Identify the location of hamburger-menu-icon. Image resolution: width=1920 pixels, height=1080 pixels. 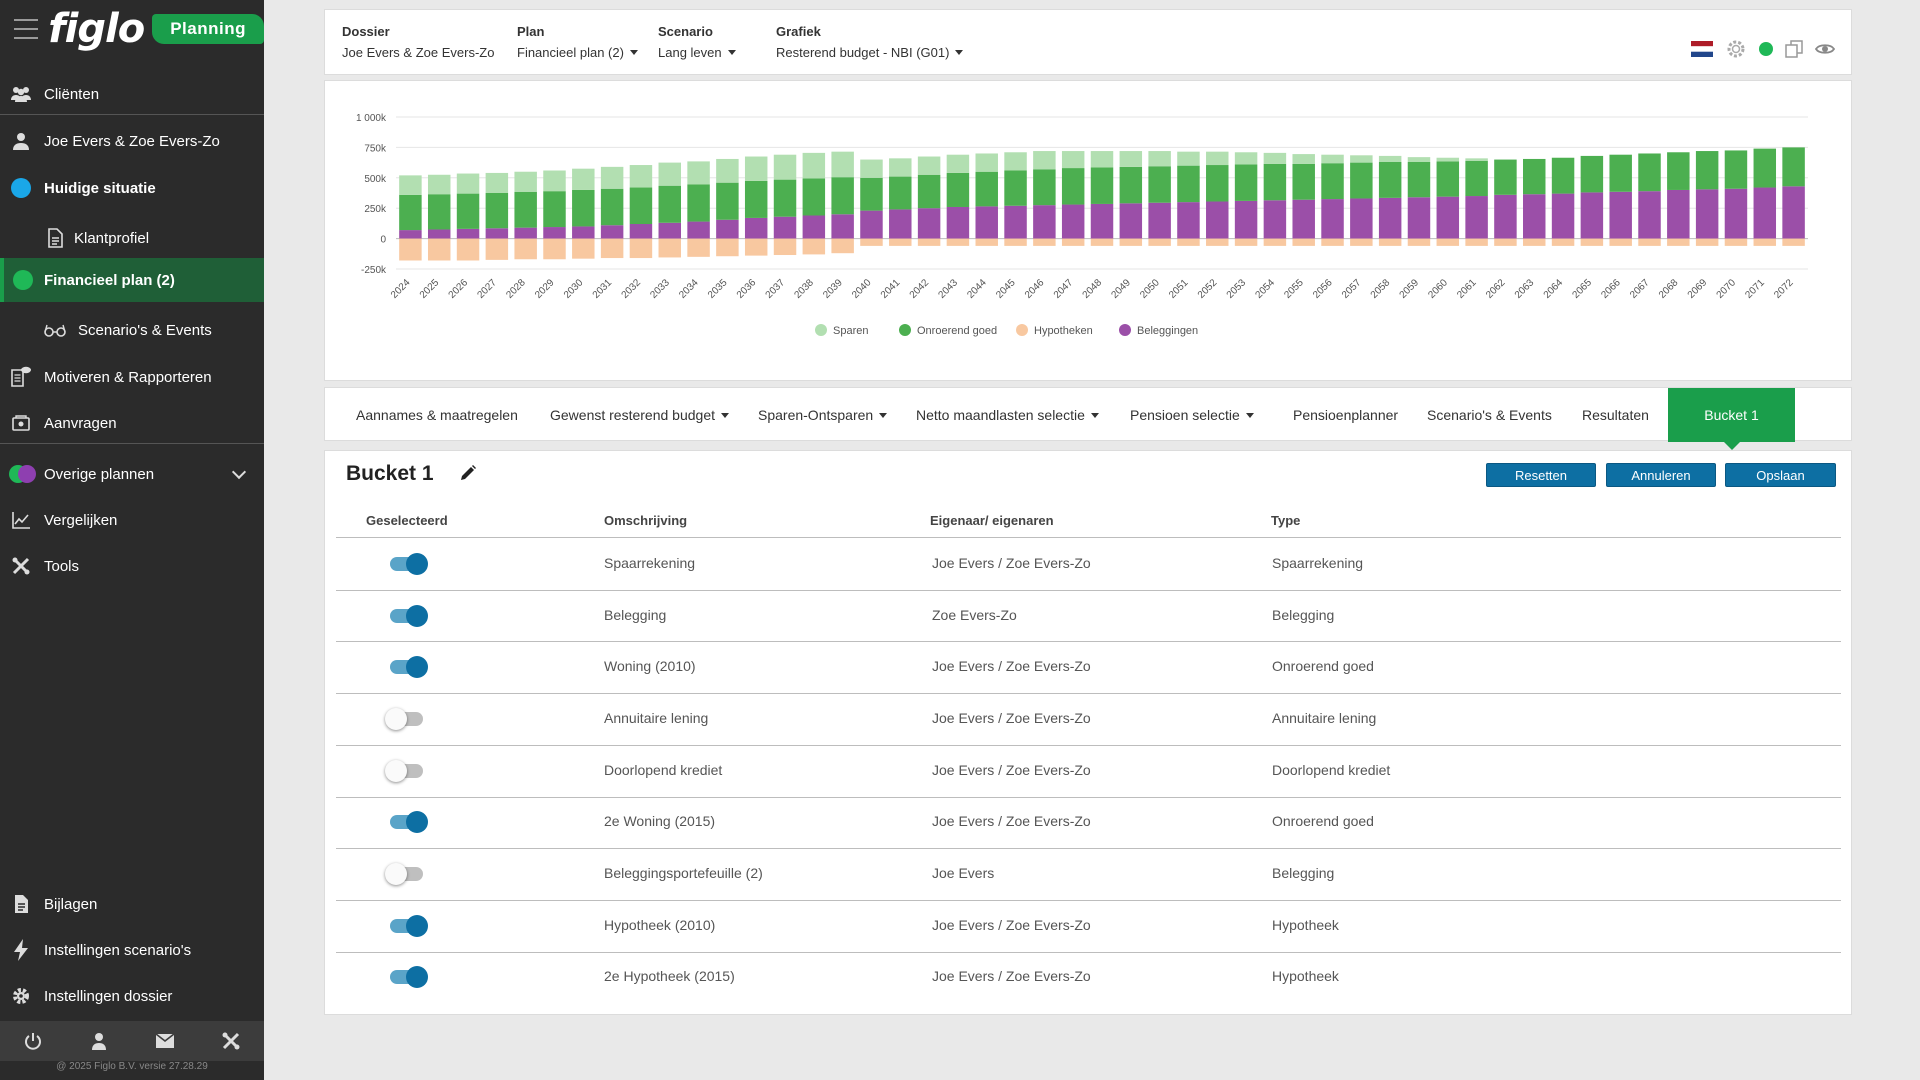
(26, 29).